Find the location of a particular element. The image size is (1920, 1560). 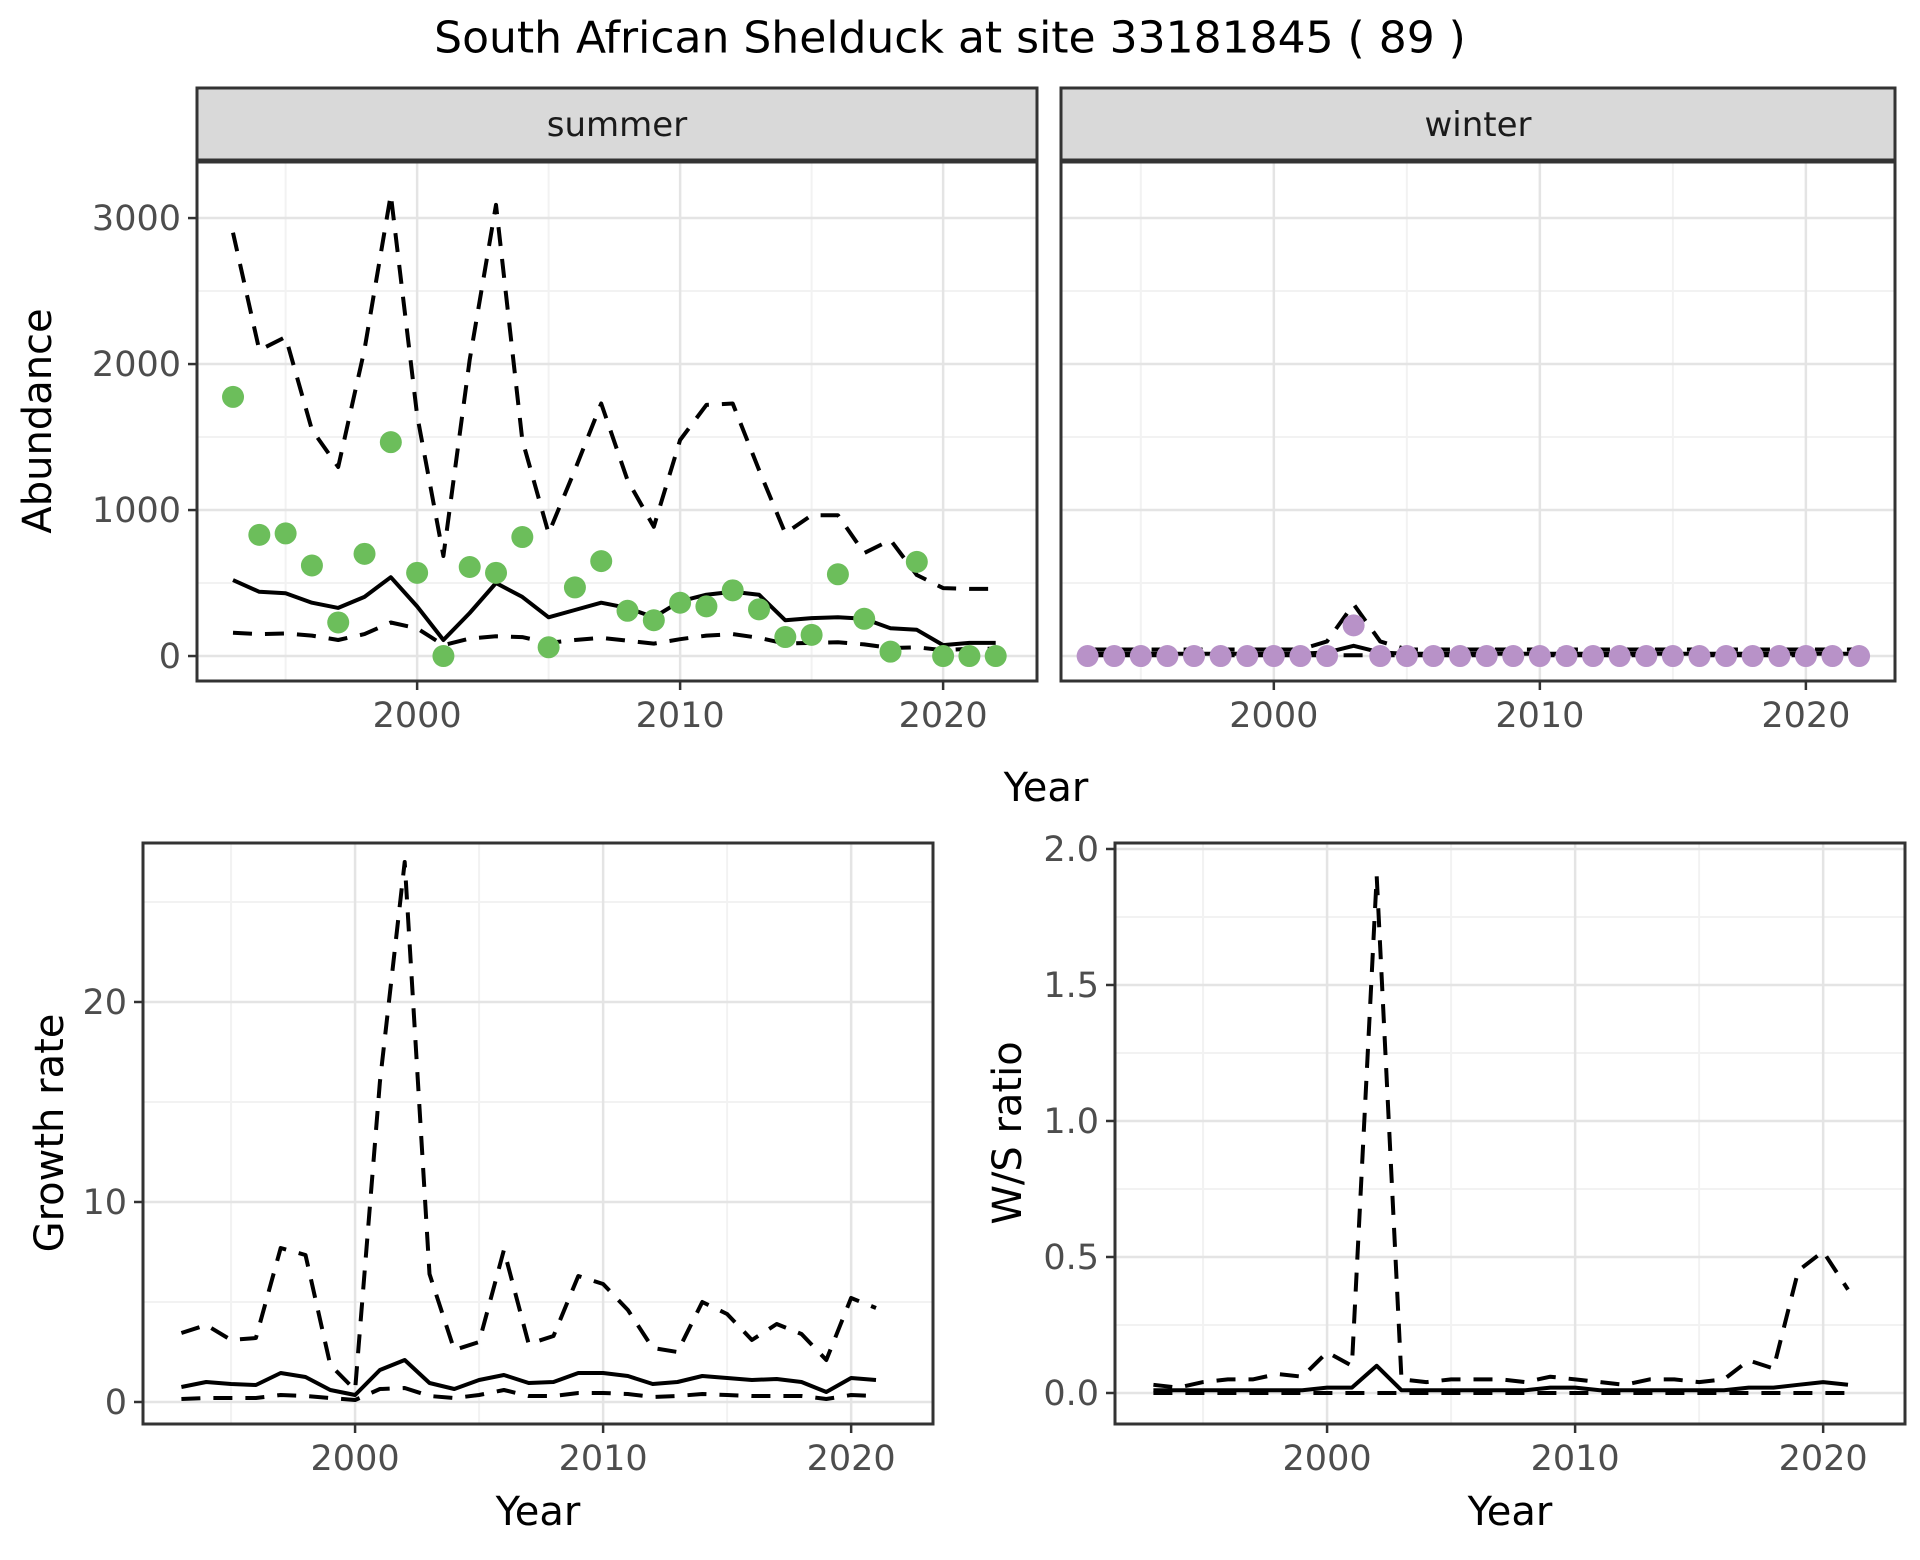

ws-ratio-upper-ci-line is located at coordinates (1501, 1132).